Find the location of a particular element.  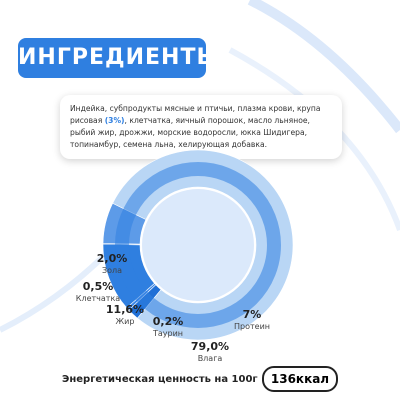

value-label: 7% is located at coordinates (252, 314).